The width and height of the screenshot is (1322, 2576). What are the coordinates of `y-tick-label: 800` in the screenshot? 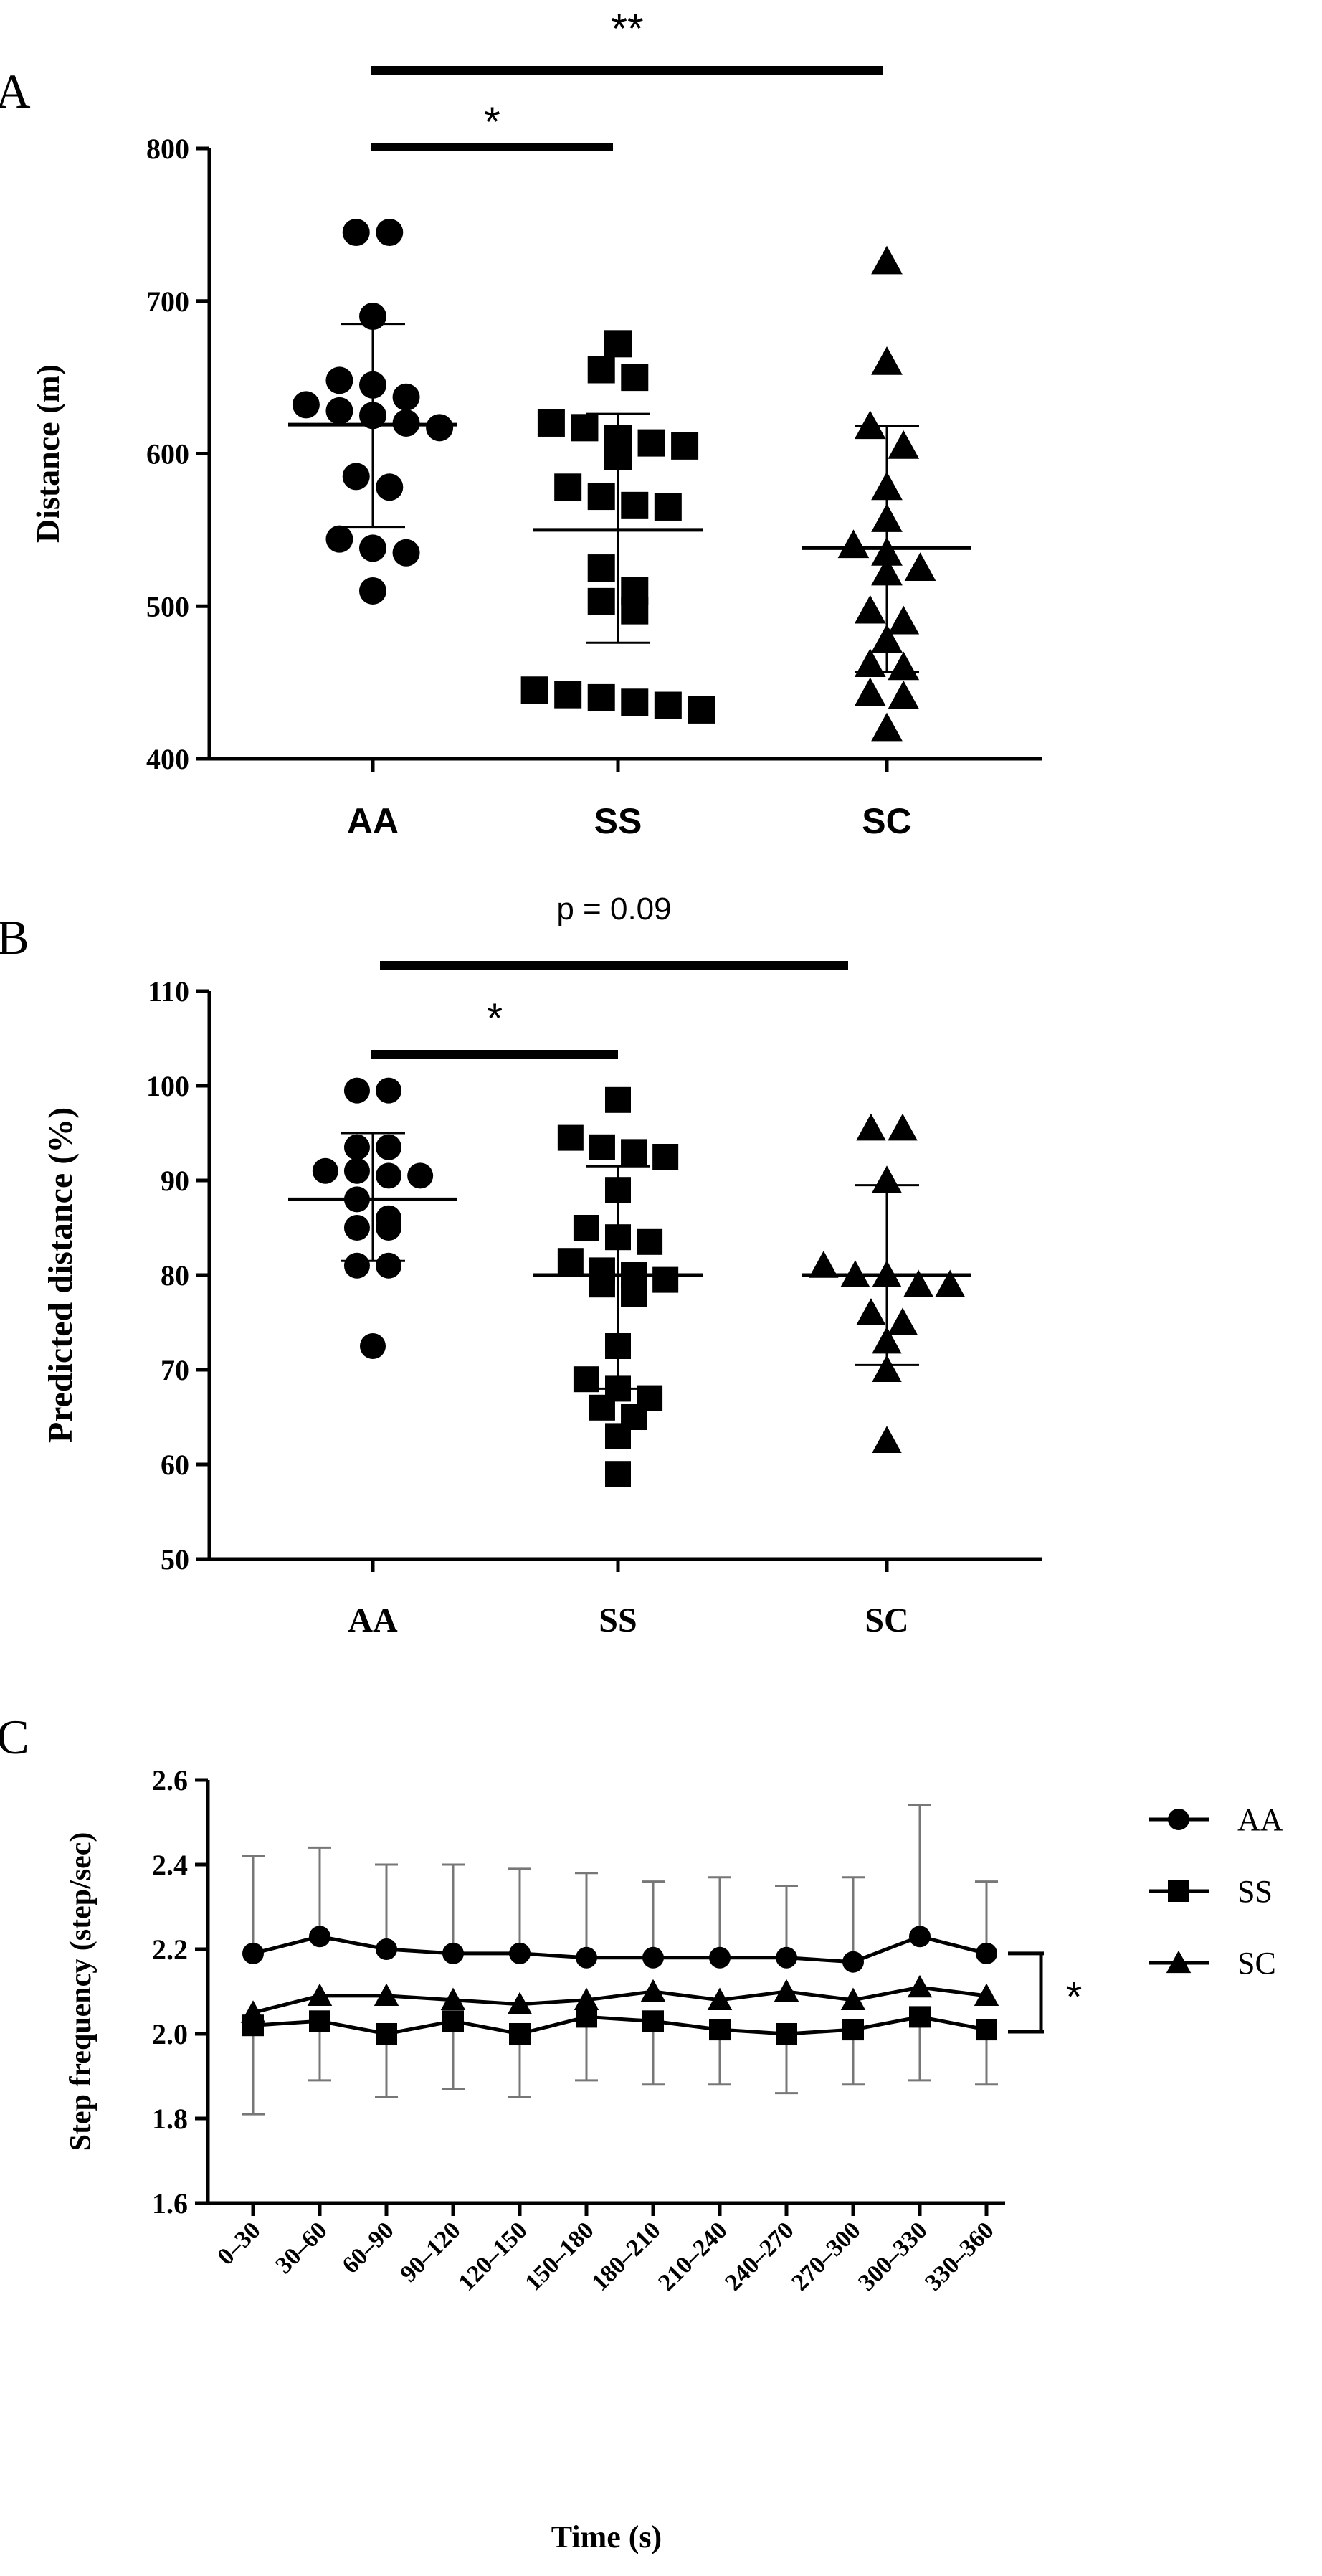 It's located at (168, 149).